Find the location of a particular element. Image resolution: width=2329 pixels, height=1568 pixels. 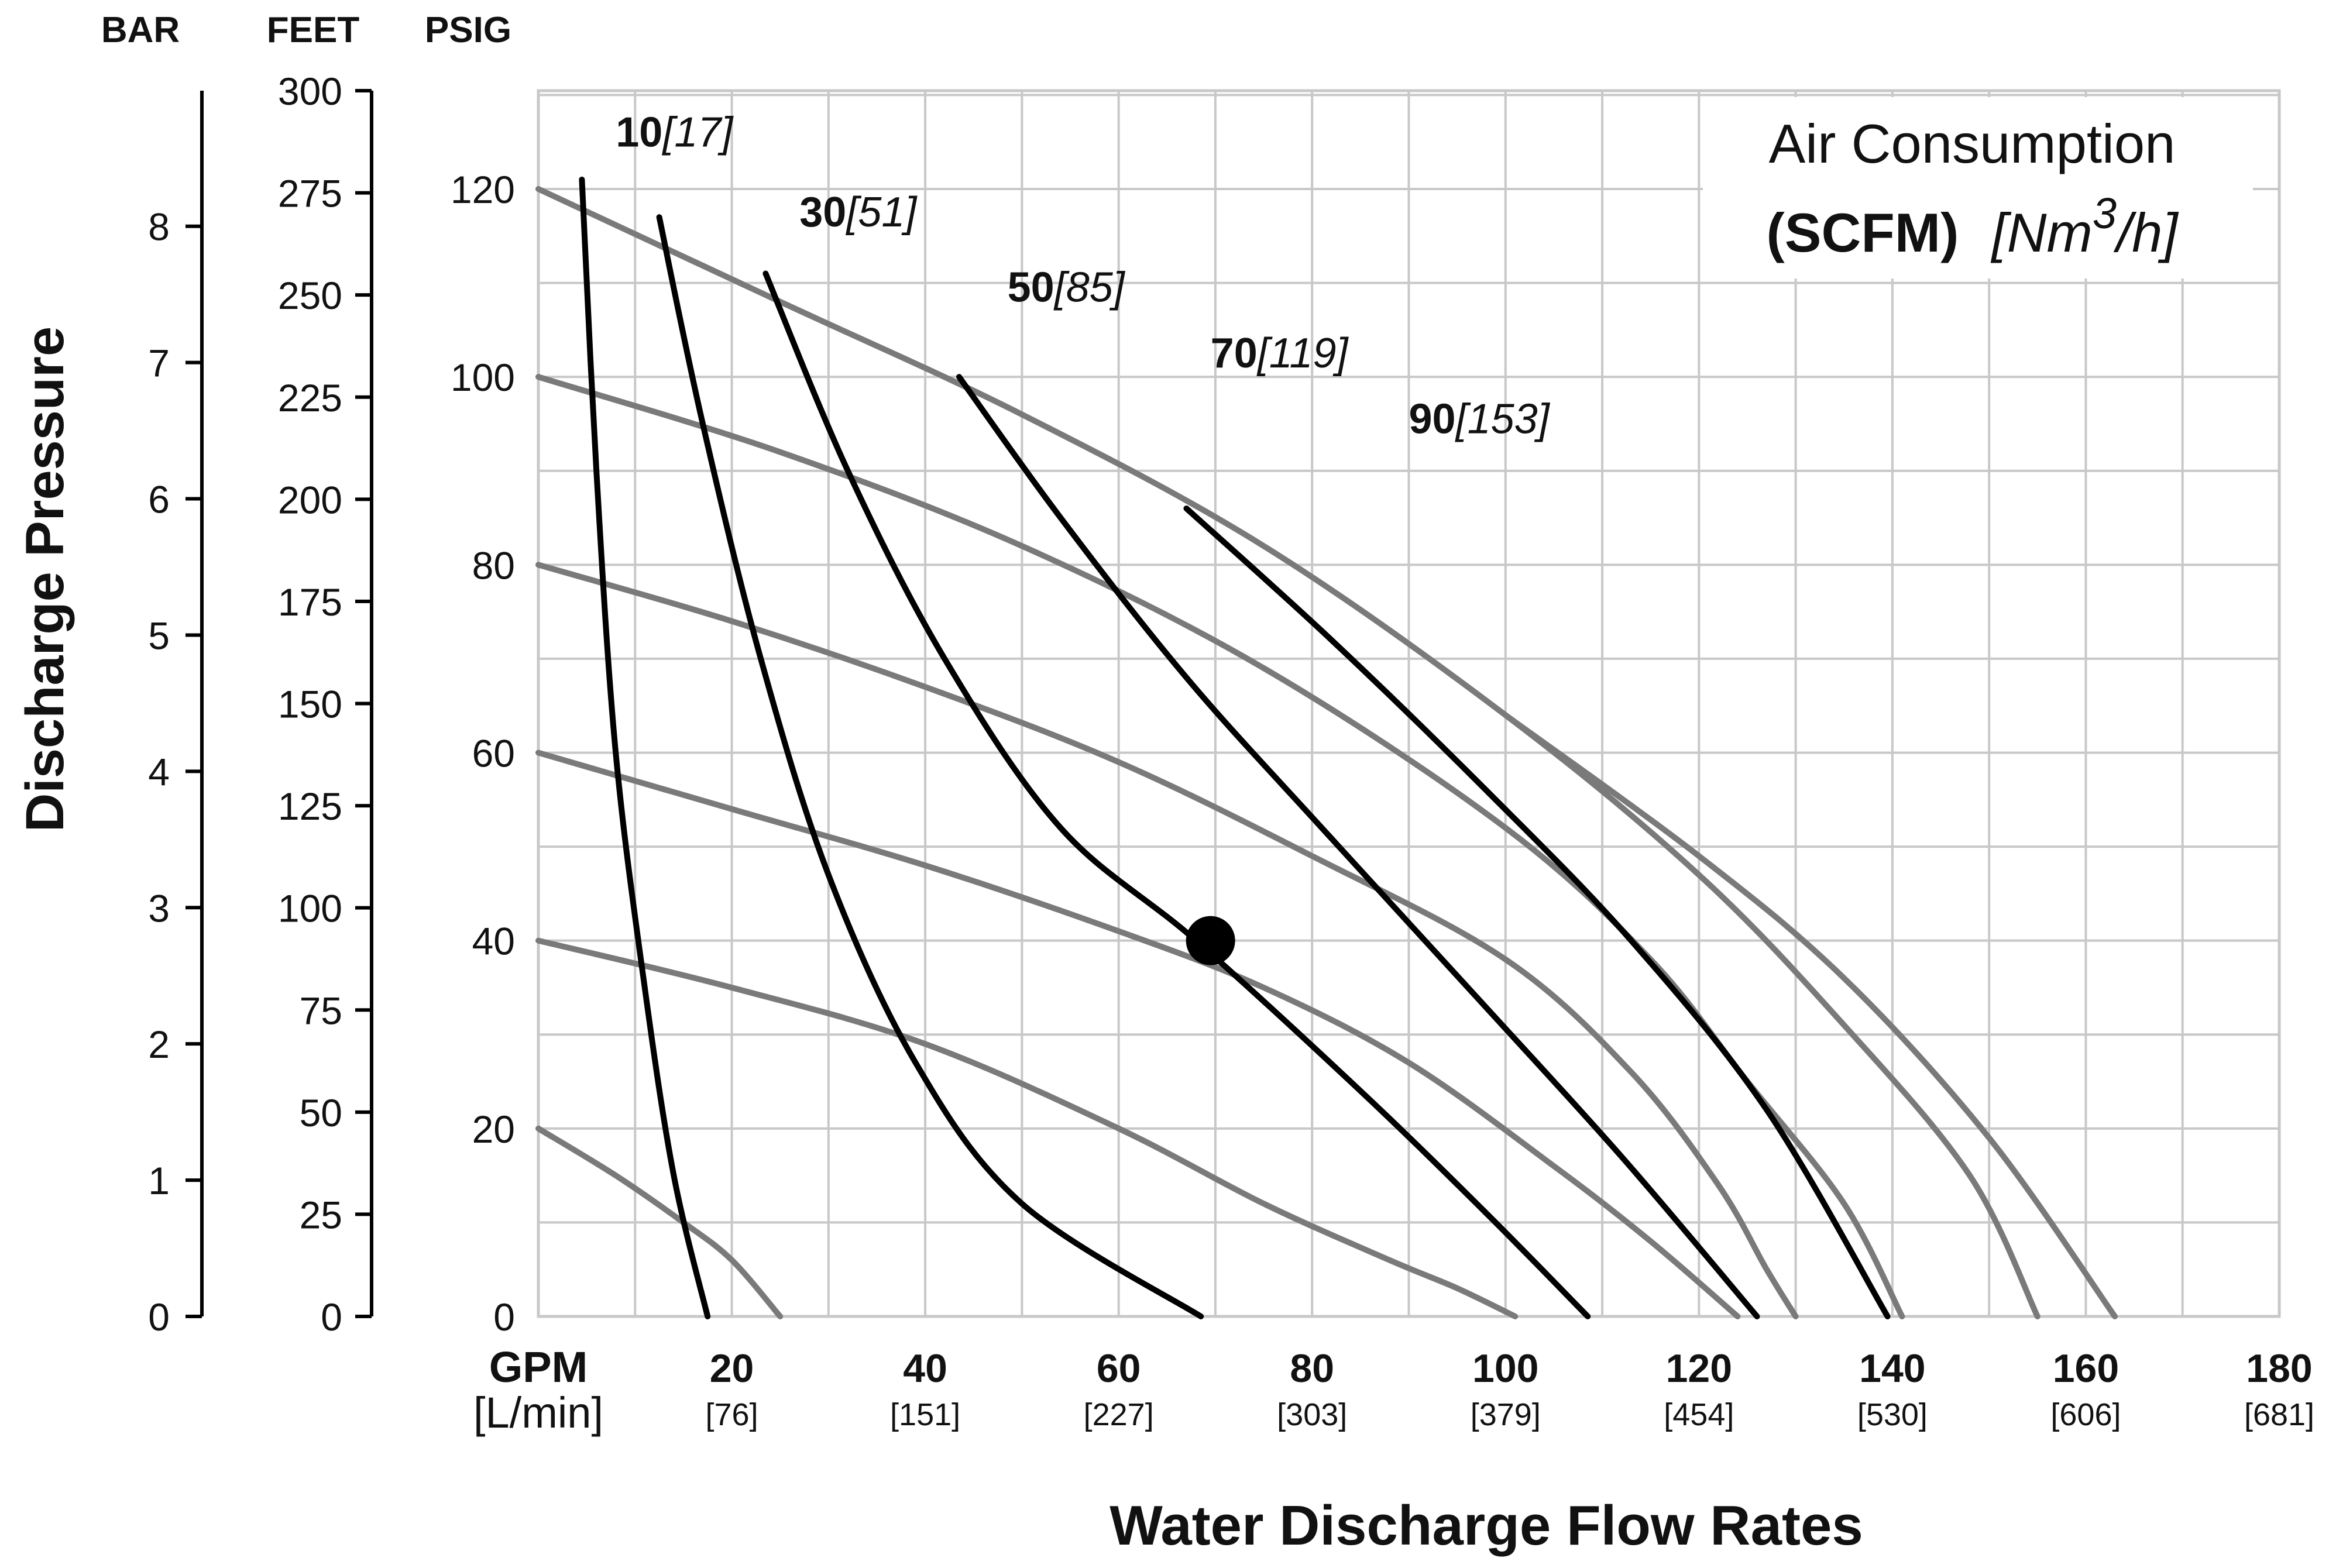

feet-tick-label: 250 is located at coordinates (310, 296).